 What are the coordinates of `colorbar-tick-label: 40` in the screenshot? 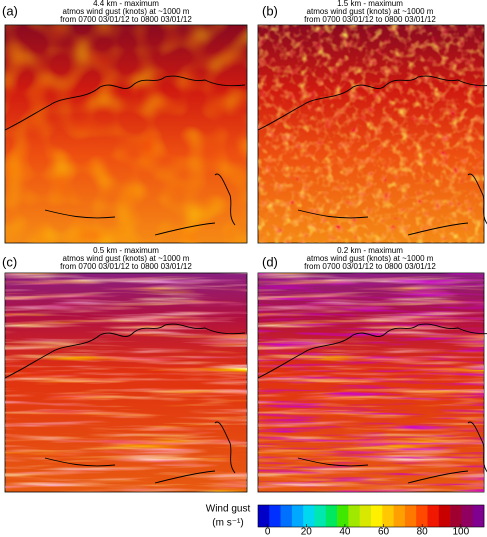 It's located at (345, 532).